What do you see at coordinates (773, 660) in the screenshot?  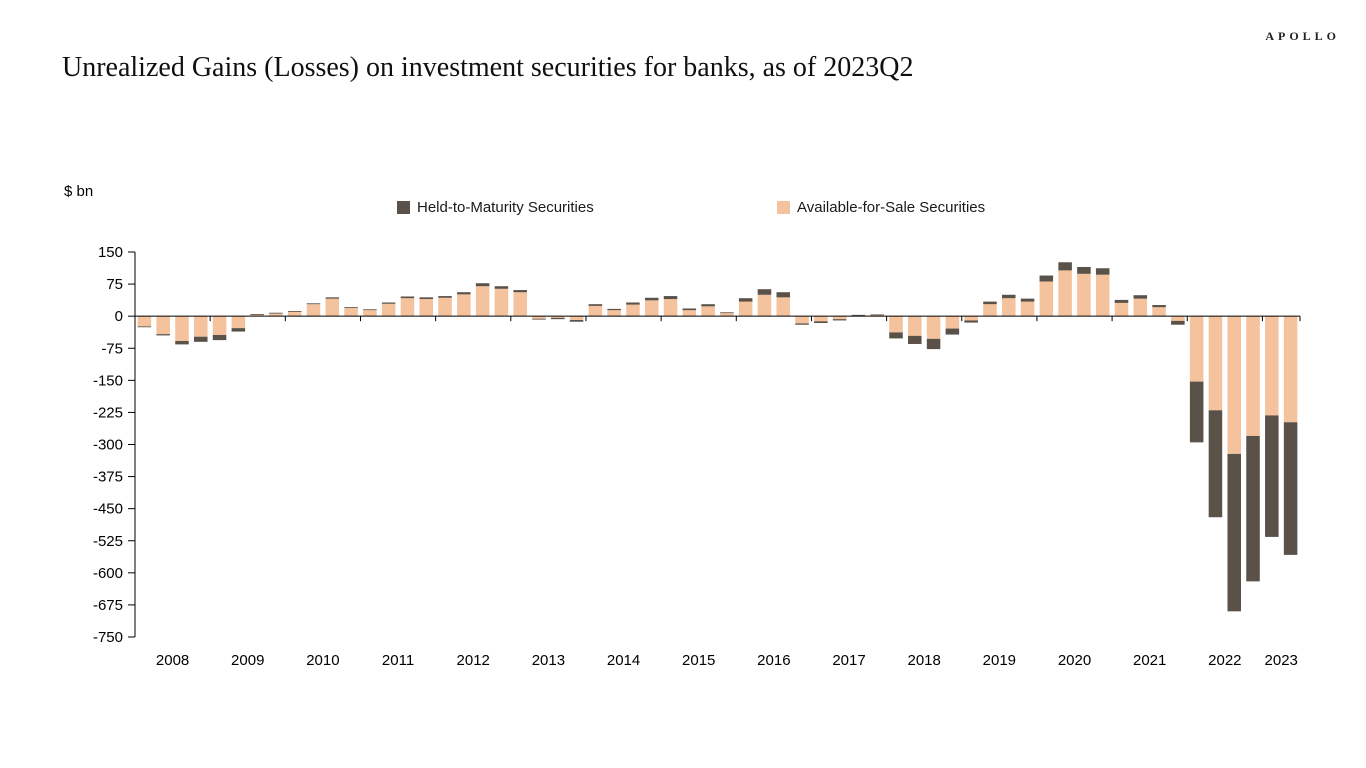 I see `x-axis-year-label: 2016` at bounding box center [773, 660].